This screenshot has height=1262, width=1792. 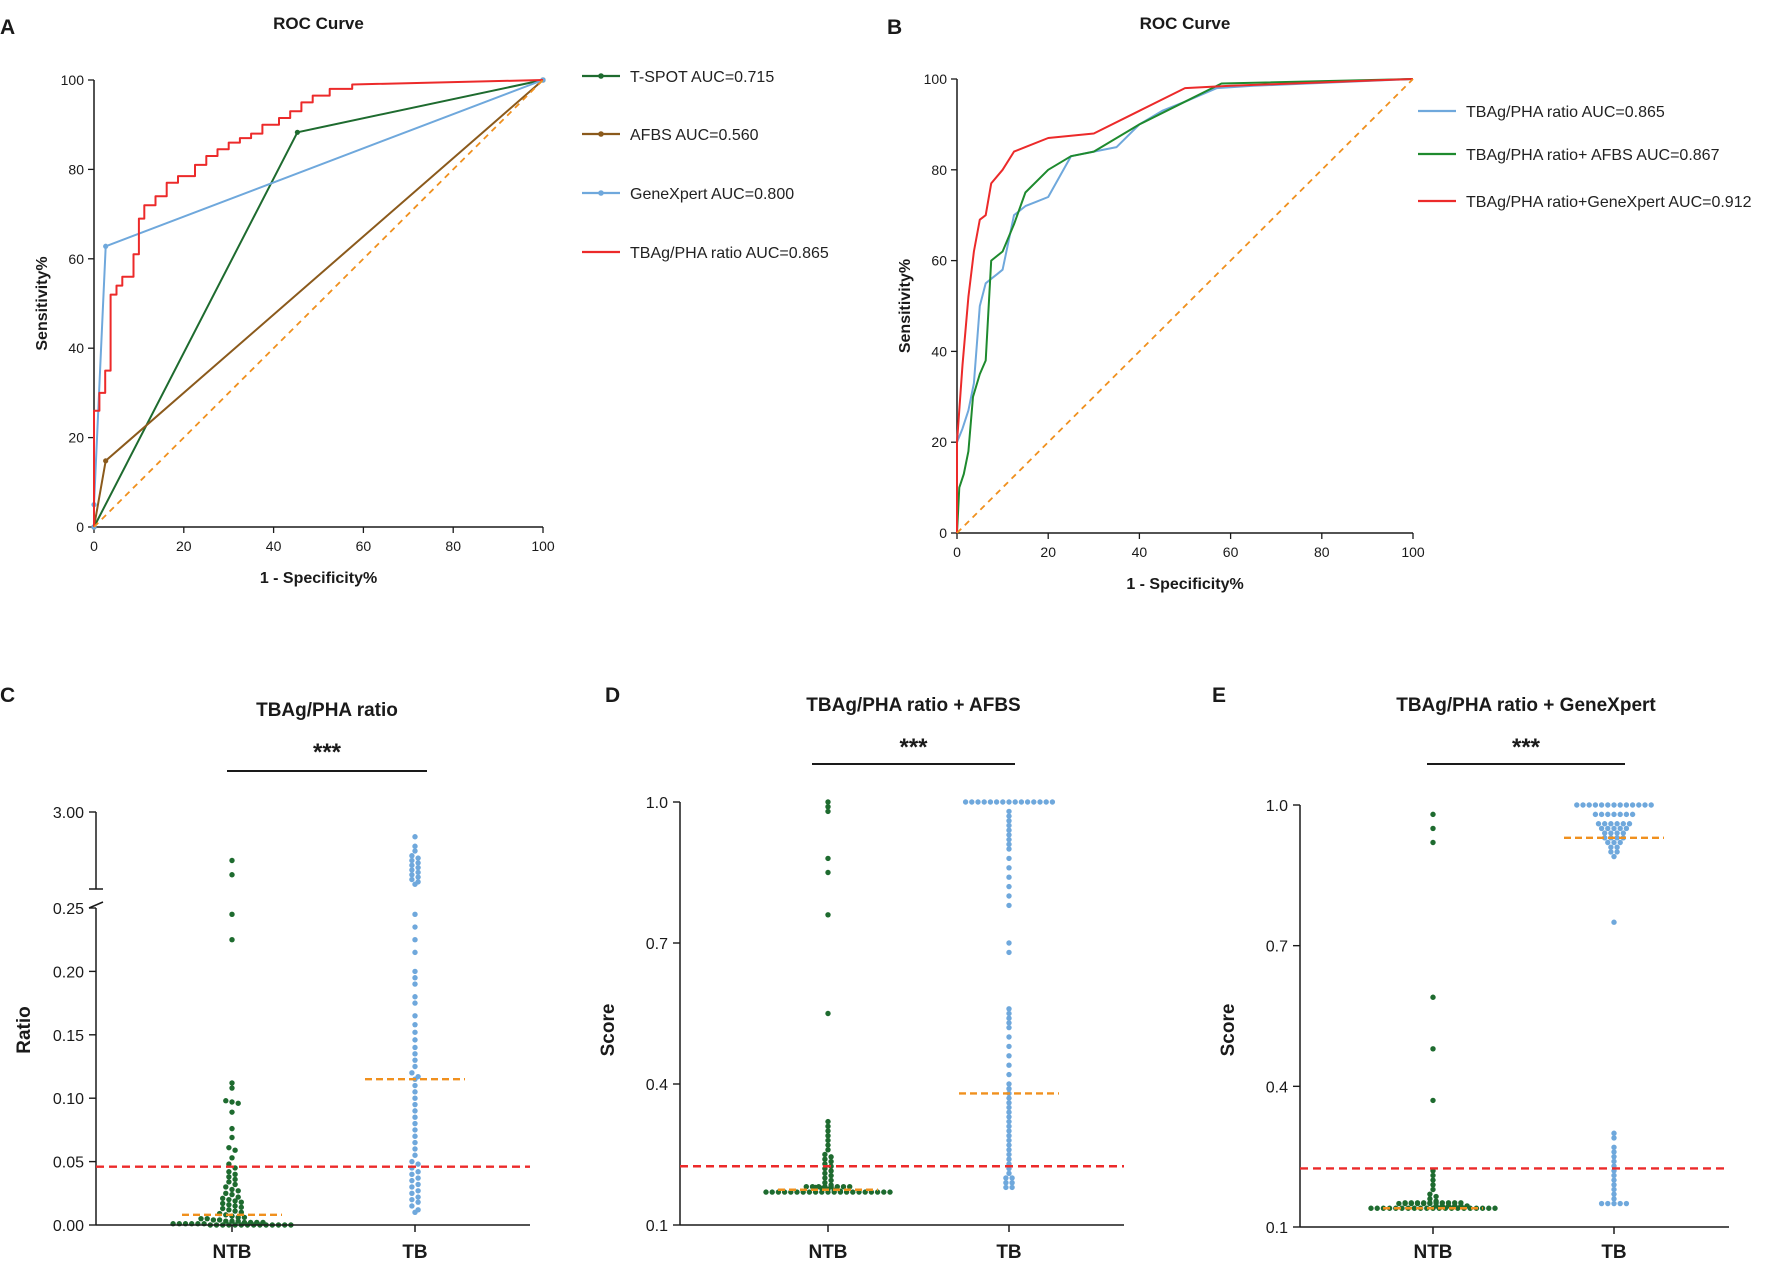 What do you see at coordinates (1277, 1228) in the screenshot?
I see `y-tick-label: 0.1` at bounding box center [1277, 1228].